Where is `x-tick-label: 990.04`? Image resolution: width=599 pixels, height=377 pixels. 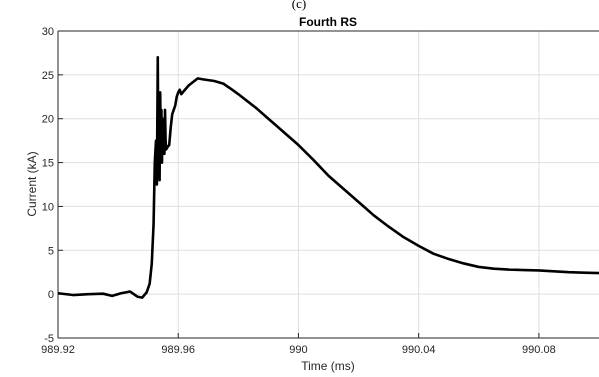 x-tick-label: 990.04 is located at coordinates (419, 350).